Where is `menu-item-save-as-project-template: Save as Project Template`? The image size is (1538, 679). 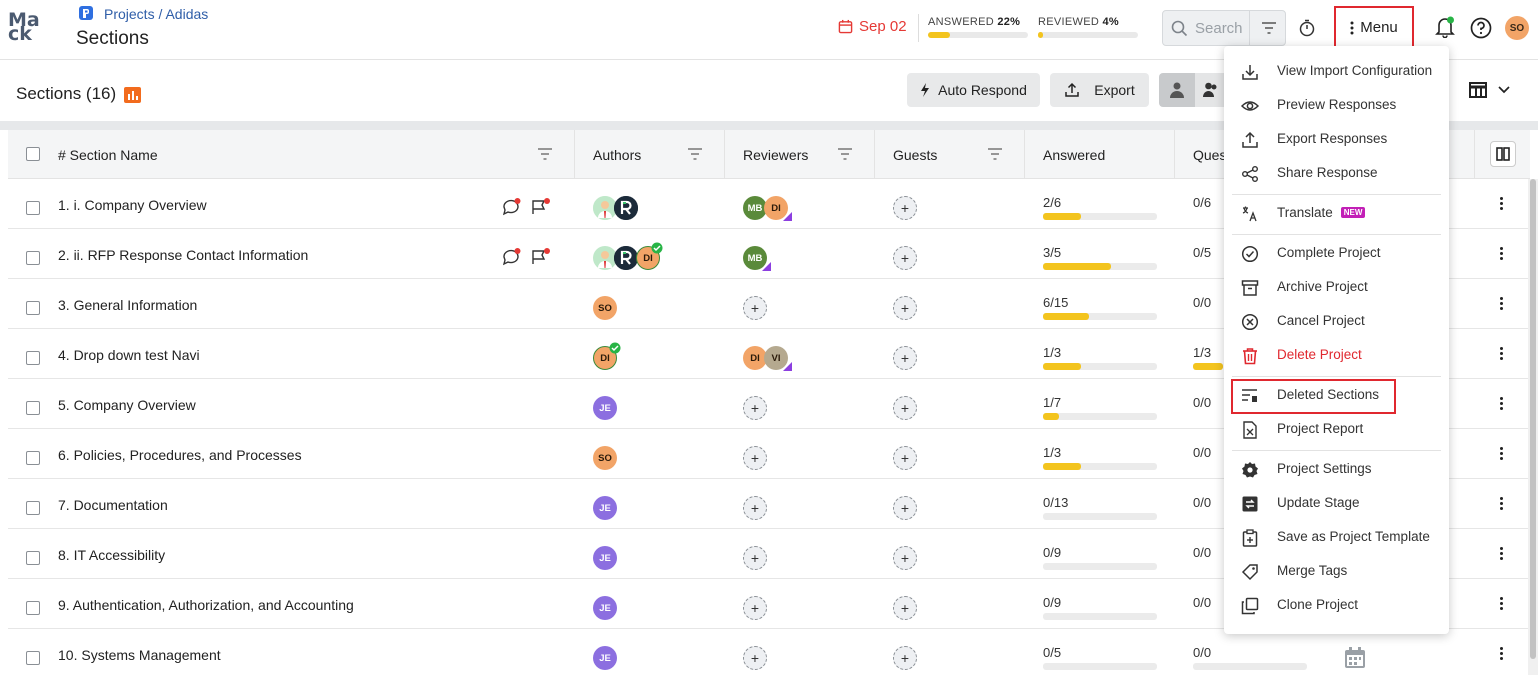
menu-item-save-as-project-template: Save as Project Template is located at coordinates (1336, 537).